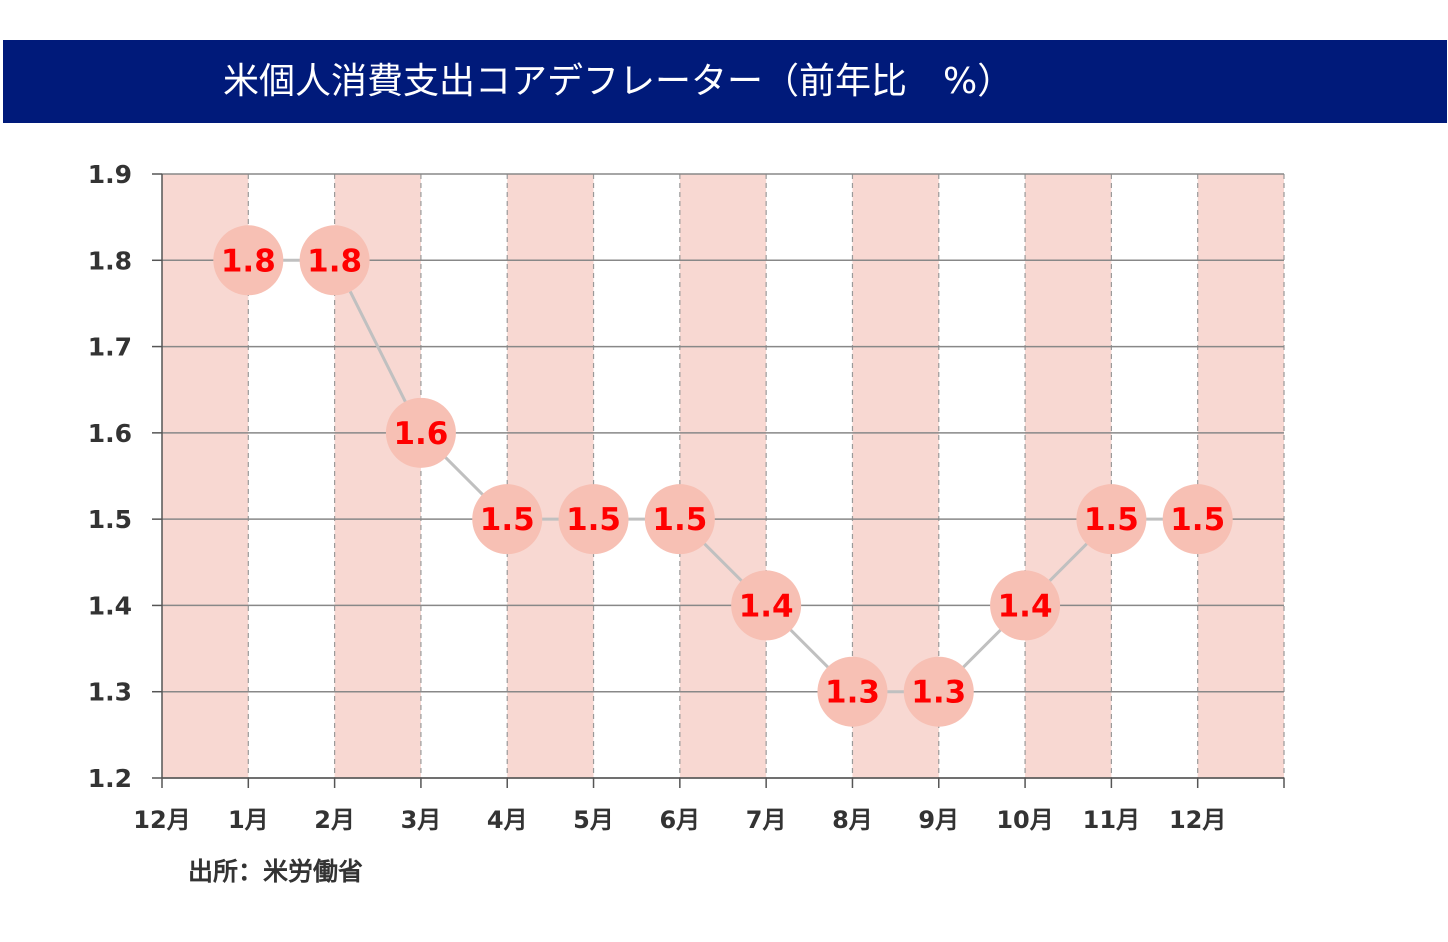  Describe the element at coordinates (110, 692) in the screenshot. I see `y-tick-label: 1.3` at that location.